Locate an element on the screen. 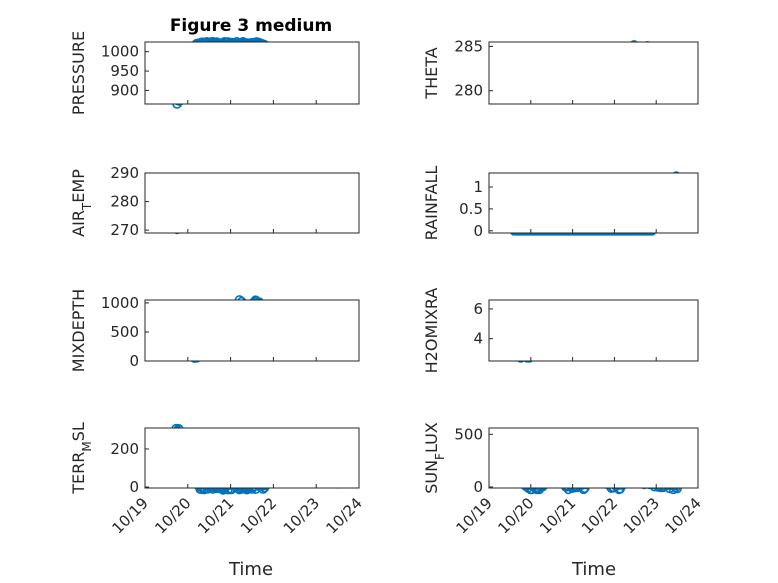  subplot-theta: 280 285 THETA is located at coordinates (560, 71).